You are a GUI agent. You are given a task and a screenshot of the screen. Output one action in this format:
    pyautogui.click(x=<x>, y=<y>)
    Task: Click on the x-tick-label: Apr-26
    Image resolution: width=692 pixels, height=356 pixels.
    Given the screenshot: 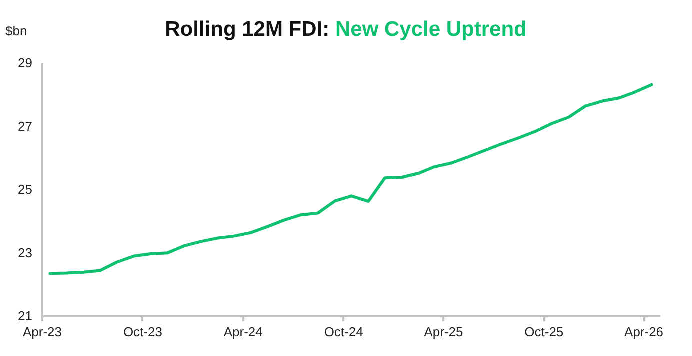 What is the action you would take?
    pyautogui.click(x=644, y=332)
    